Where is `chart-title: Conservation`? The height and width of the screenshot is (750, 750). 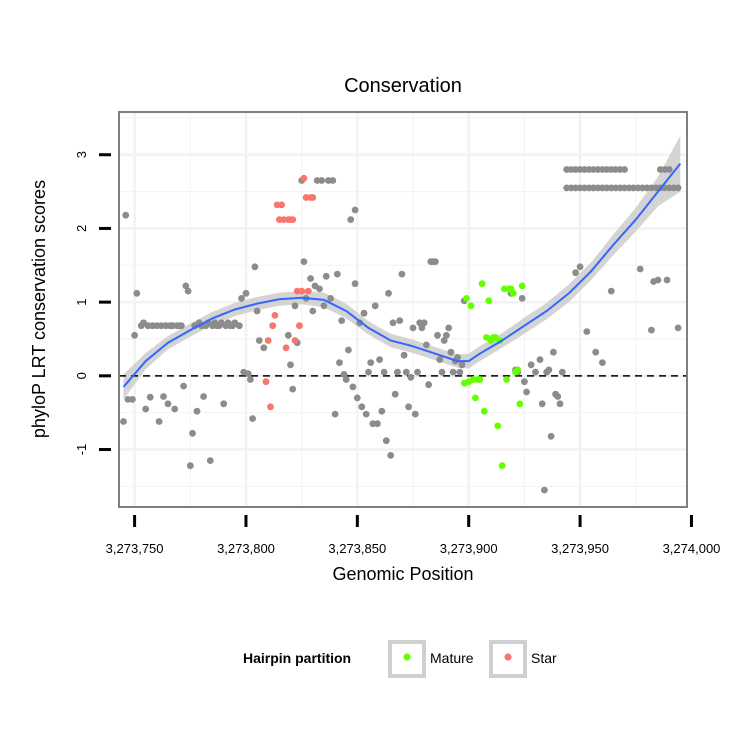 chart-title: Conservation is located at coordinates (403, 86).